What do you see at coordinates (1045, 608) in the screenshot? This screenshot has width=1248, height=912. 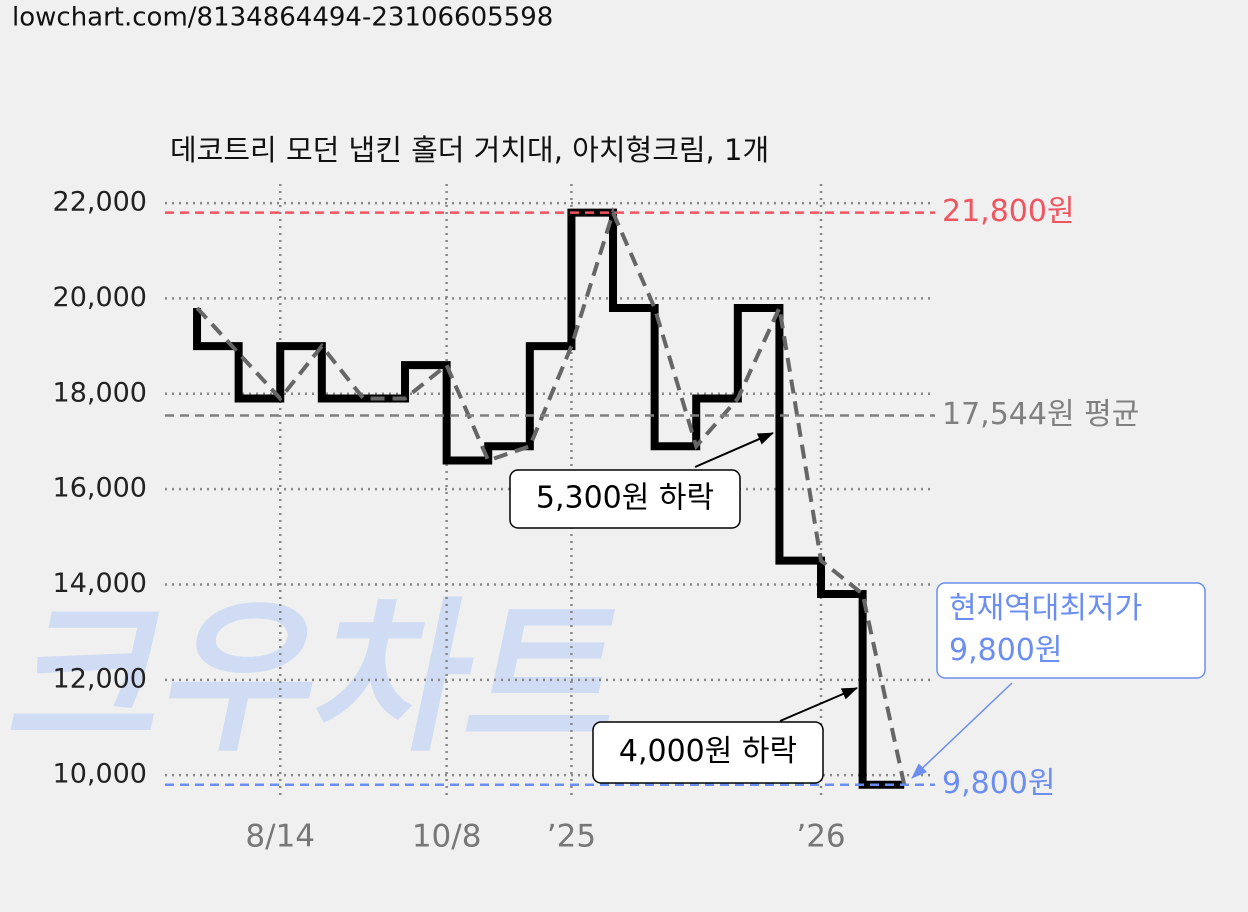 I see `annotation-text: 현재역대최저가` at bounding box center [1045, 608].